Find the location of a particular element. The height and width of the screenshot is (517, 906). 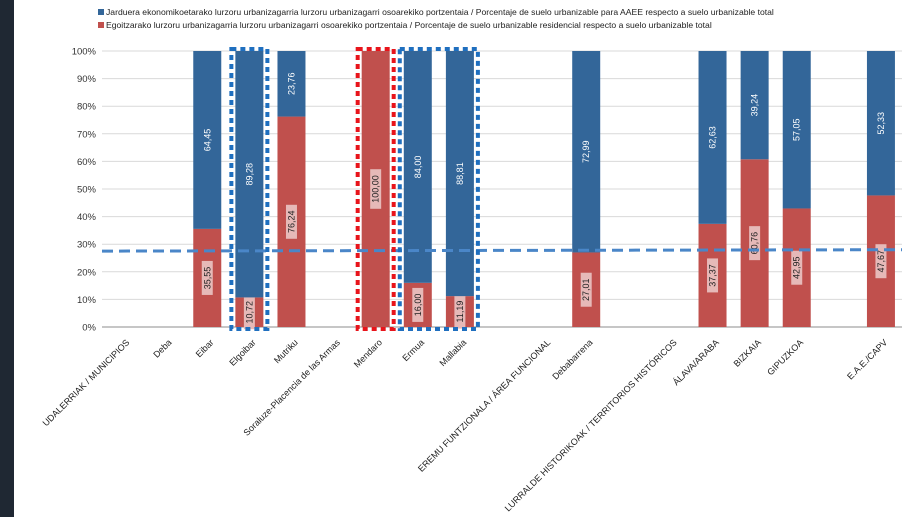

legend-swatch-residential is located at coordinates (101, 25).